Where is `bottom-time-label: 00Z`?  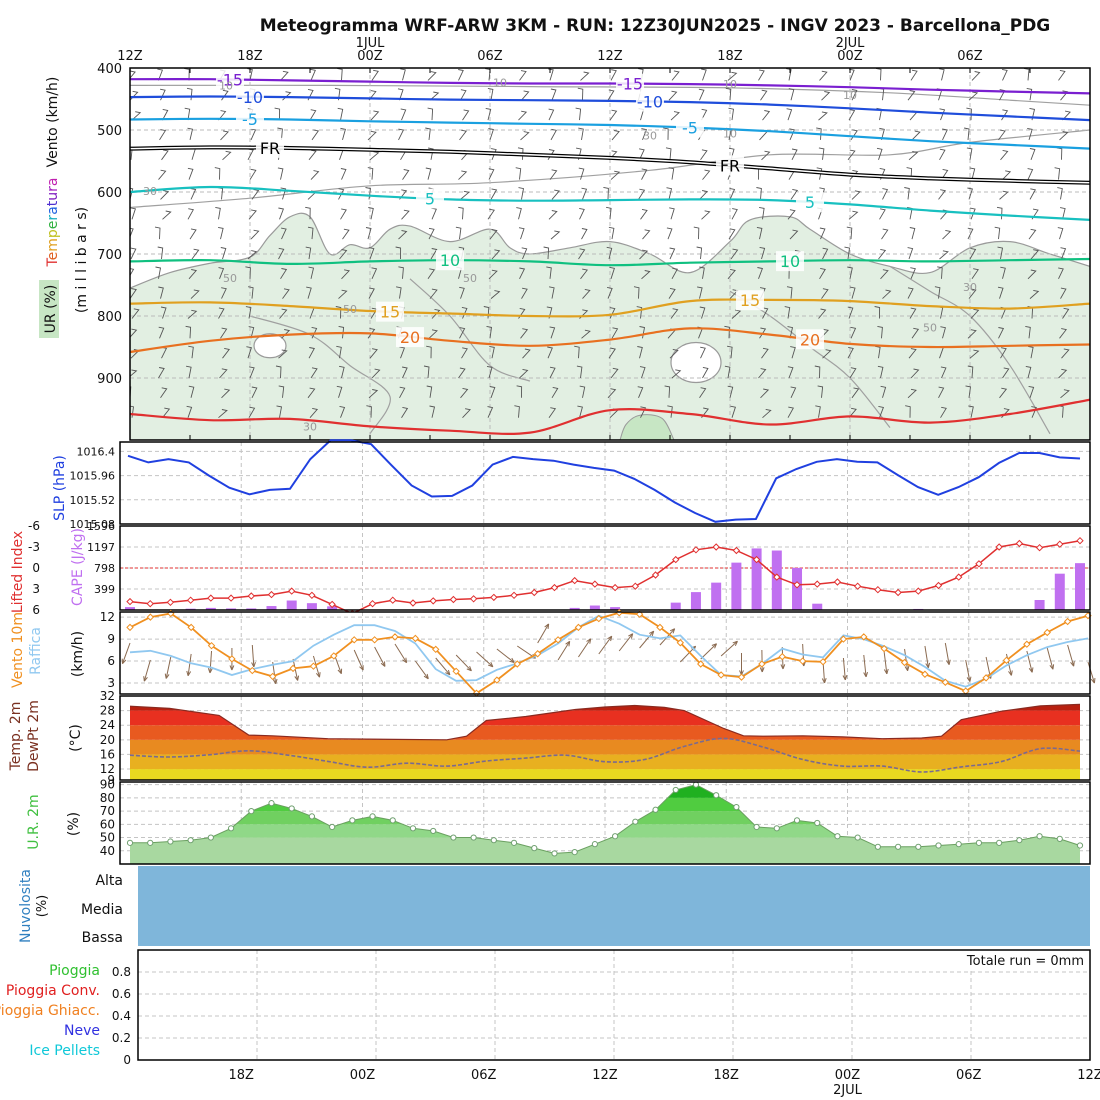
bottom-time-label: 00Z is located at coordinates (848, 1075).